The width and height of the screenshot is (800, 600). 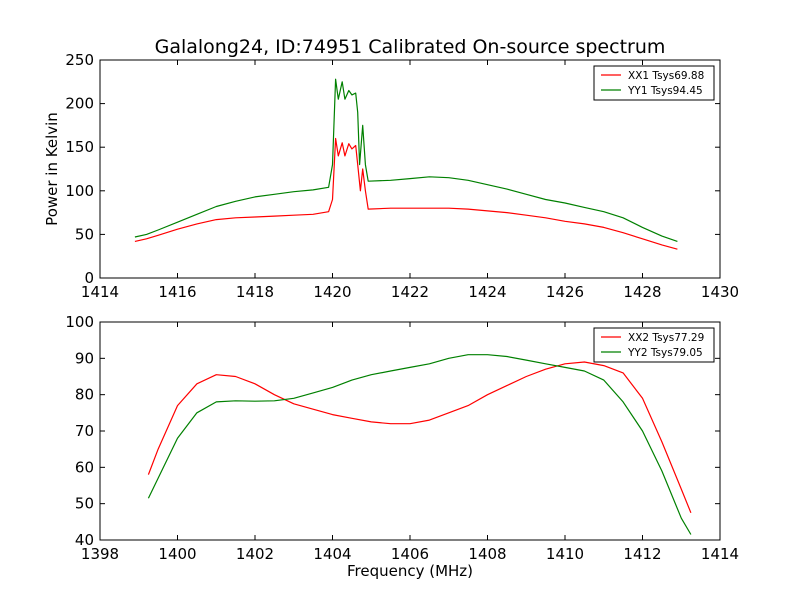 I want to click on y-tick-label: 0, so click(x=89, y=278).